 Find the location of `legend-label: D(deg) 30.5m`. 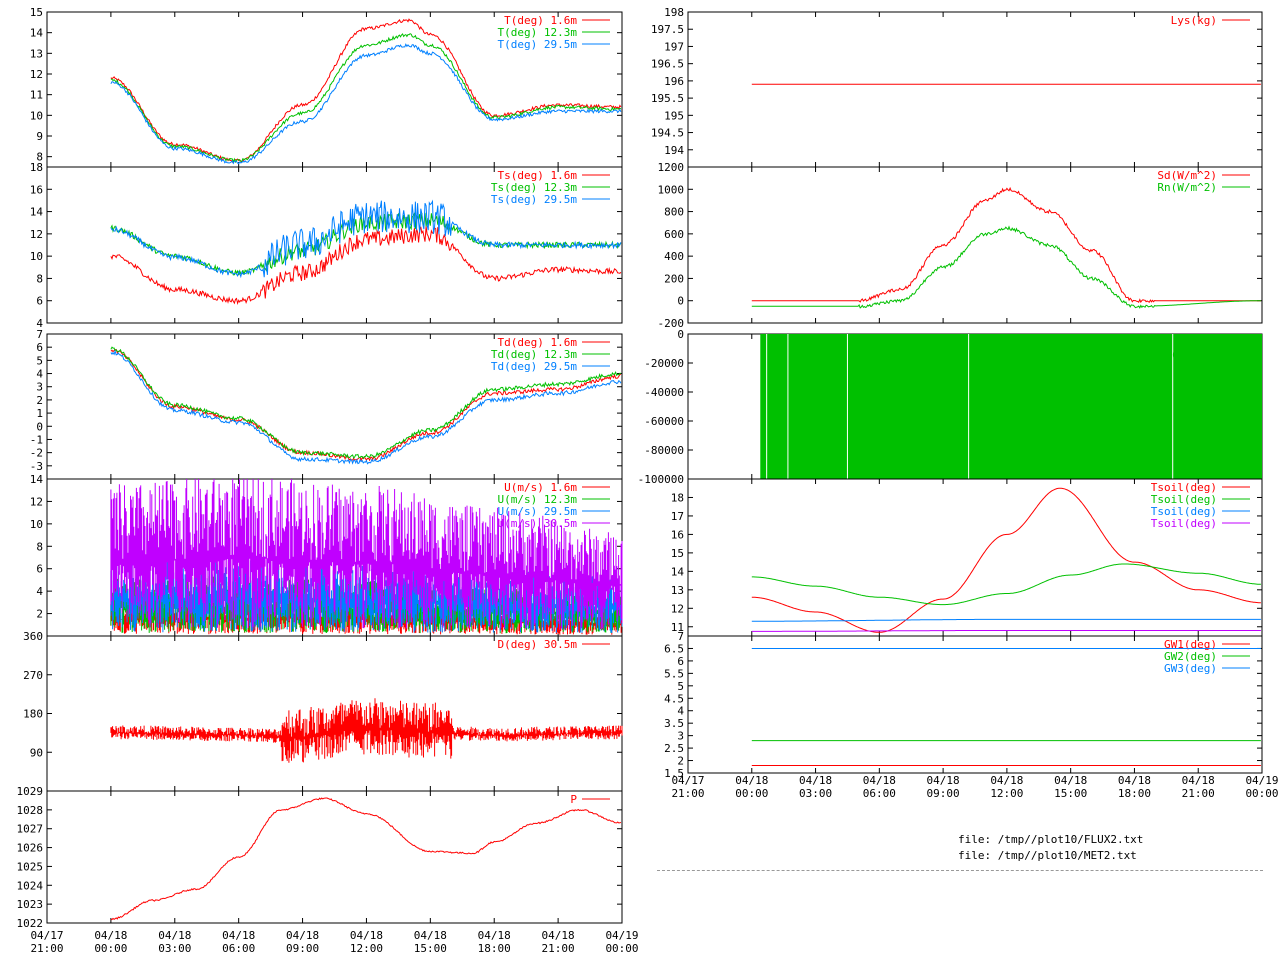

legend-label: D(deg) 30.5m is located at coordinates (538, 644).